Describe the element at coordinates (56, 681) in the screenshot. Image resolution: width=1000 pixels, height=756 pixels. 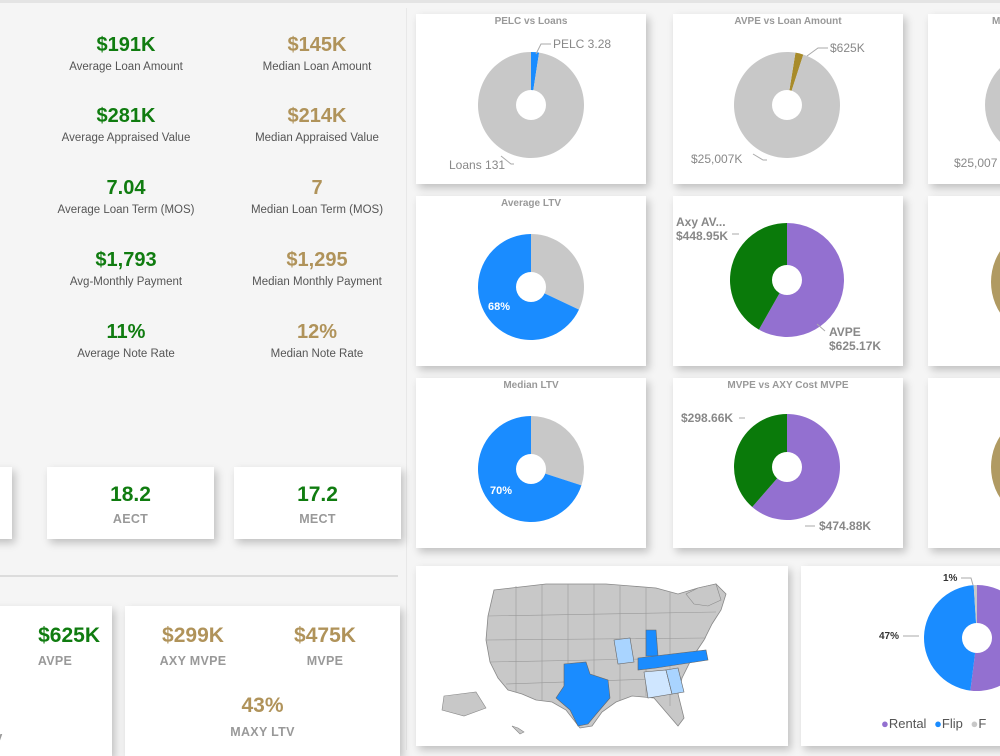
I see `avpe-card: $625K AVPE V` at that location.